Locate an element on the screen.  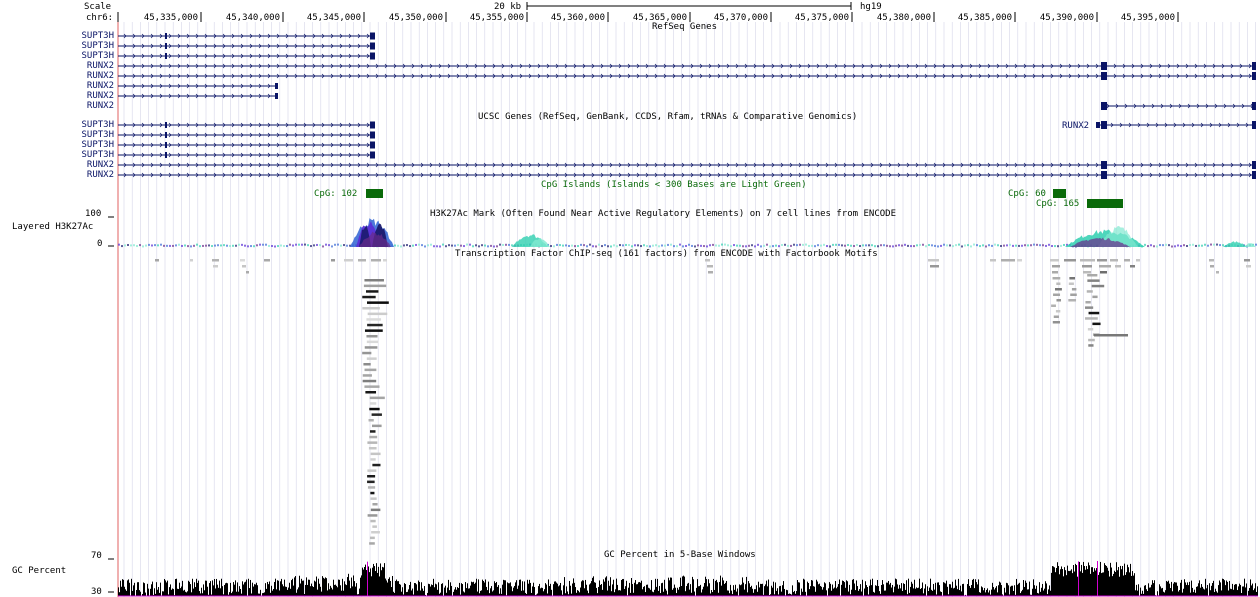
cpg-island is located at coordinates (1059, 193).